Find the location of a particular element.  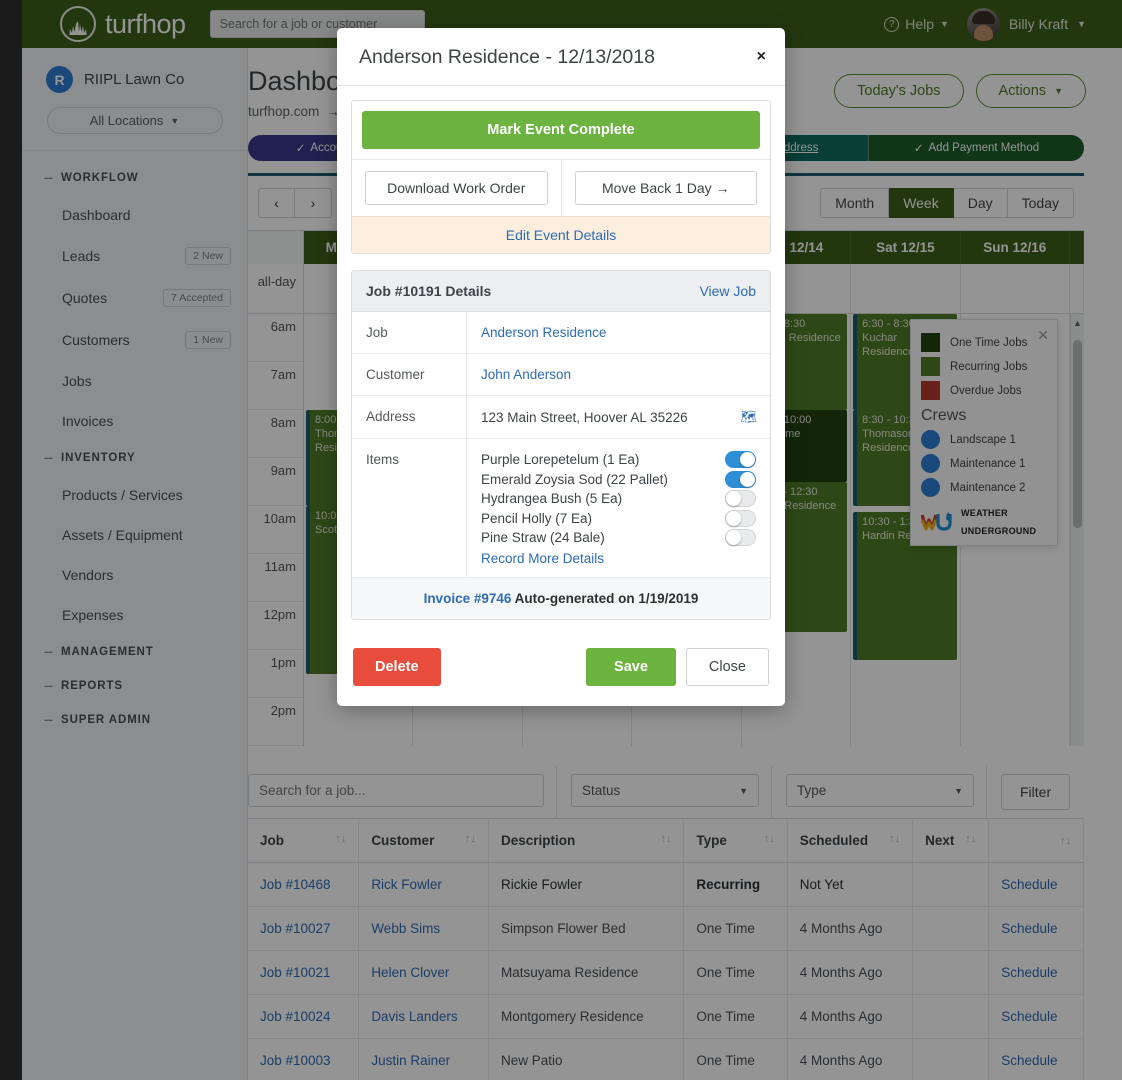

sidebar-item-dashboard: Dashboard is located at coordinates (134, 215).